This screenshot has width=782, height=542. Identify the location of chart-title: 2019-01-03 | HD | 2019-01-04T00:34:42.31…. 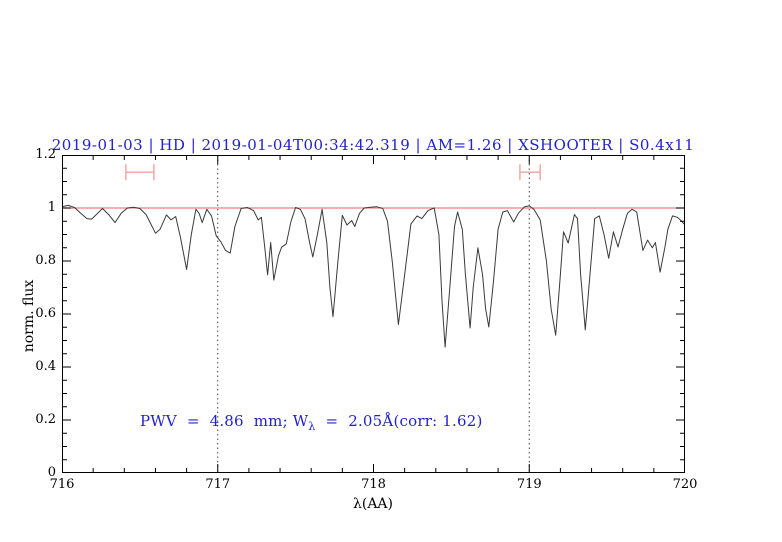
(373, 145).